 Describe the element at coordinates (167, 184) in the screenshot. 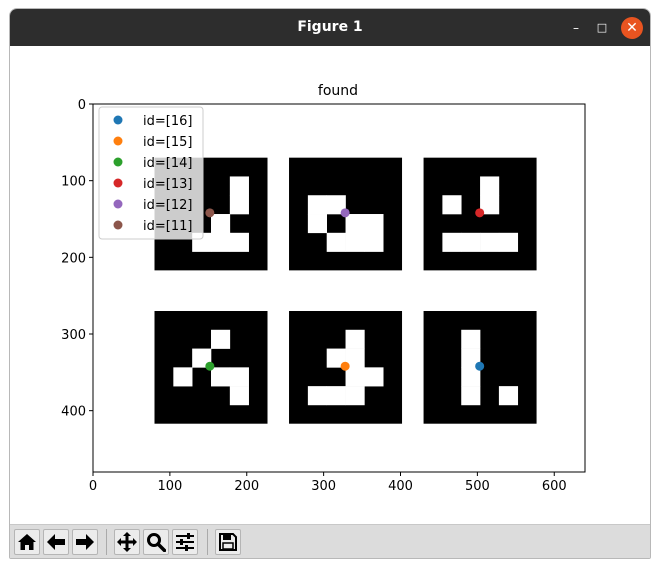

I see `legend-label: id=[13]` at that location.